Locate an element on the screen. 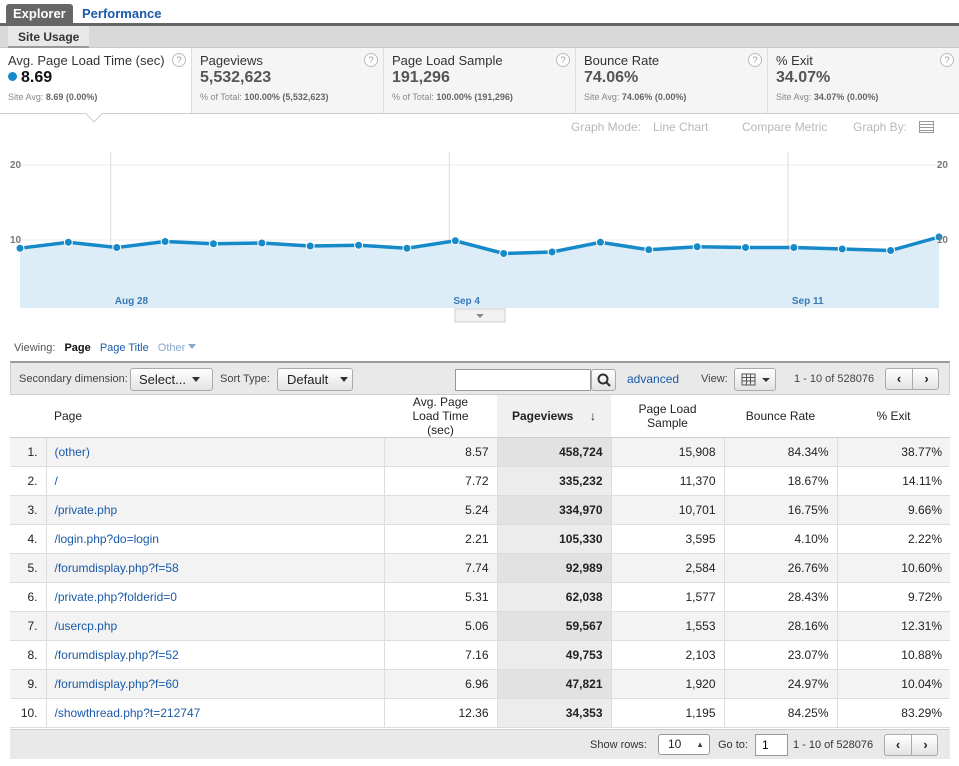 The height and width of the screenshot is (766, 959). bounce-rate-cell: 18.67% is located at coordinates (781, 481).